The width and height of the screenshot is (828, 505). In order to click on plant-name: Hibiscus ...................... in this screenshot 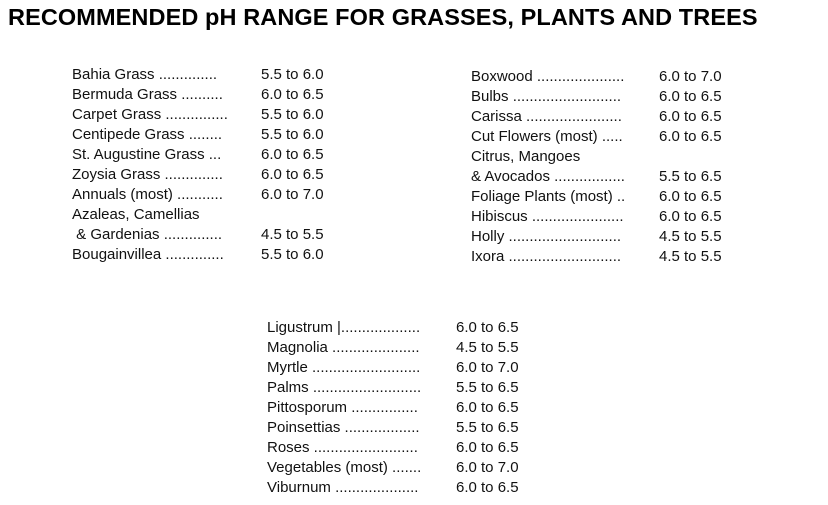, I will do `click(547, 216)`.